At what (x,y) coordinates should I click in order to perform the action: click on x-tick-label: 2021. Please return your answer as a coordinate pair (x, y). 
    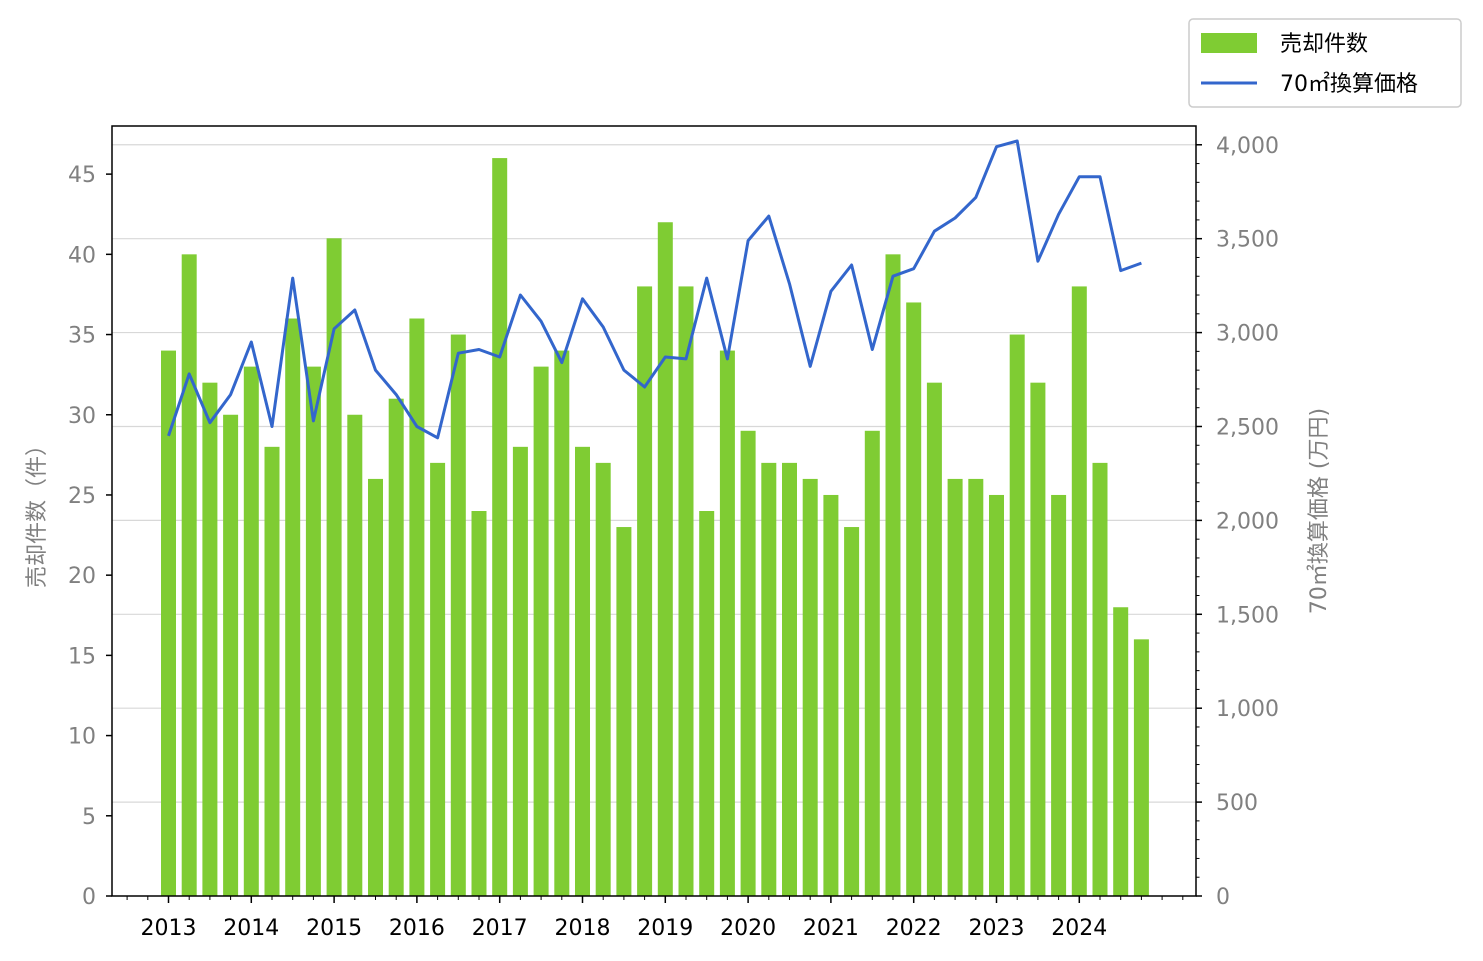
    Looking at the image, I should click on (831, 928).